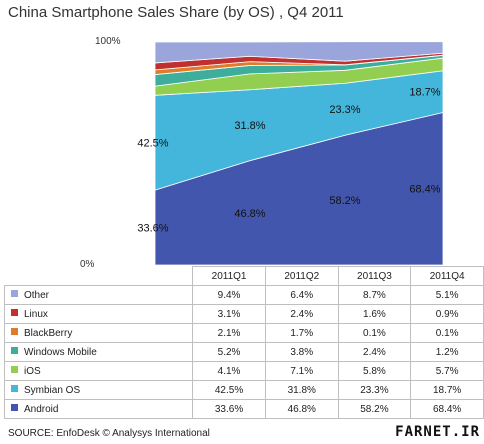 This screenshot has width=484, height=444. Describe the element at coordinates (344, 110) in the screenshot. I see `data-label: 23.3%` at that location.